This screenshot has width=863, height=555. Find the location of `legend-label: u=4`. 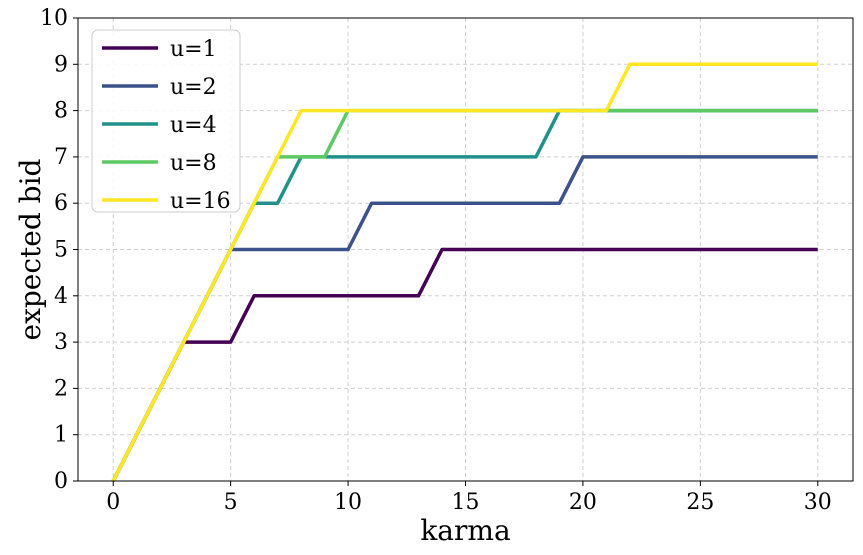

legend-label: u=4 is located at coordinates (193, 125).